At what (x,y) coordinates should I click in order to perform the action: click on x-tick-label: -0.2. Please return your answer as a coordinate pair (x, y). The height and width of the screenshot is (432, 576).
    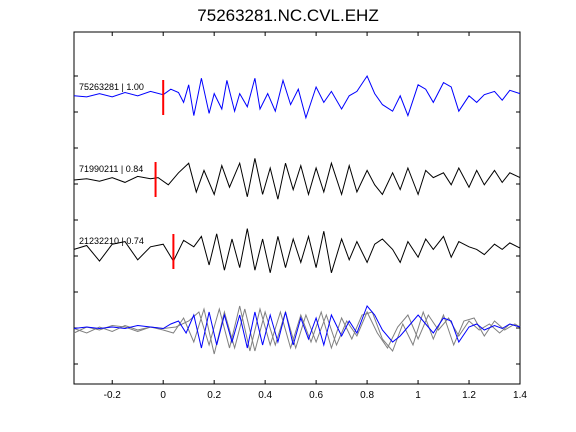
    Looking at the image, I should click on (113, 395).